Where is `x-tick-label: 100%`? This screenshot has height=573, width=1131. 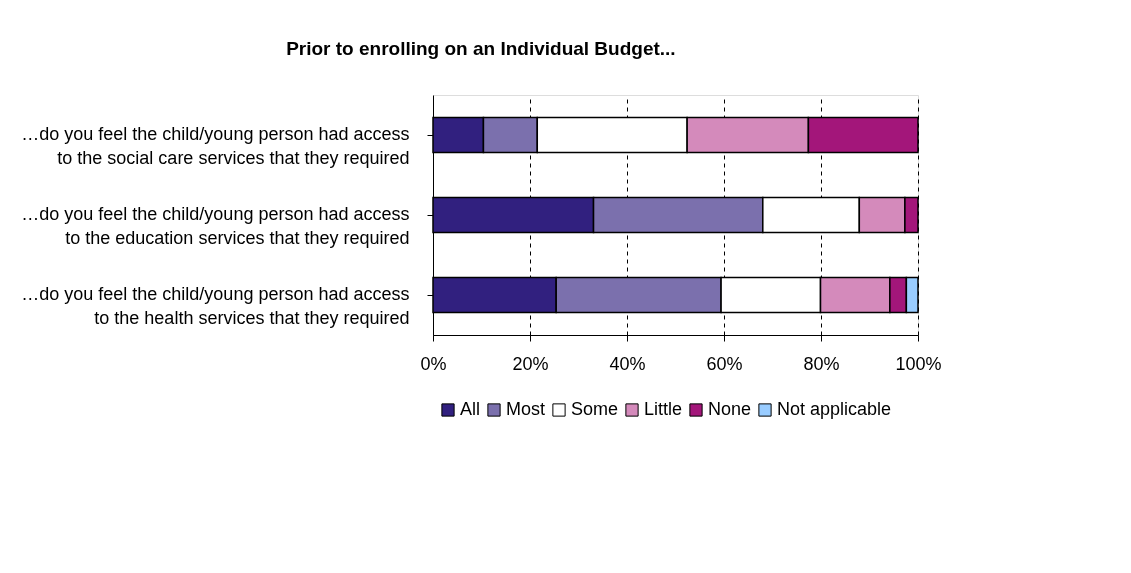 x-tick-label: 100% is located at coordinates (918, 363).